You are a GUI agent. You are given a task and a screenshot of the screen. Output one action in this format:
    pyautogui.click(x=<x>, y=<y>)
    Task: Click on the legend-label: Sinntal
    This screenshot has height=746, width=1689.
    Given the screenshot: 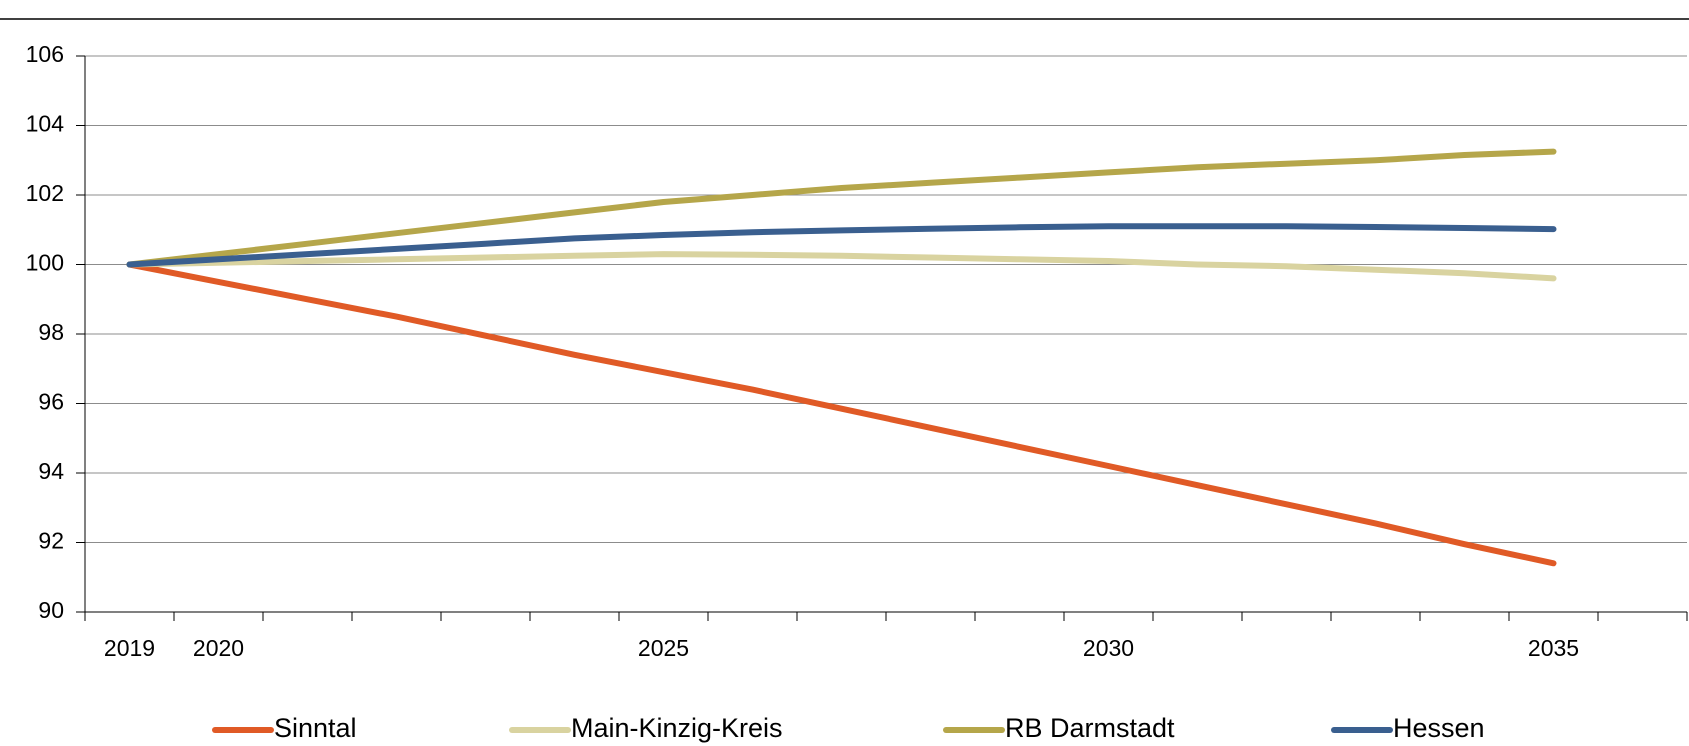 What is the action you would take?
    pyautogui.click(x=315, y=728)
    